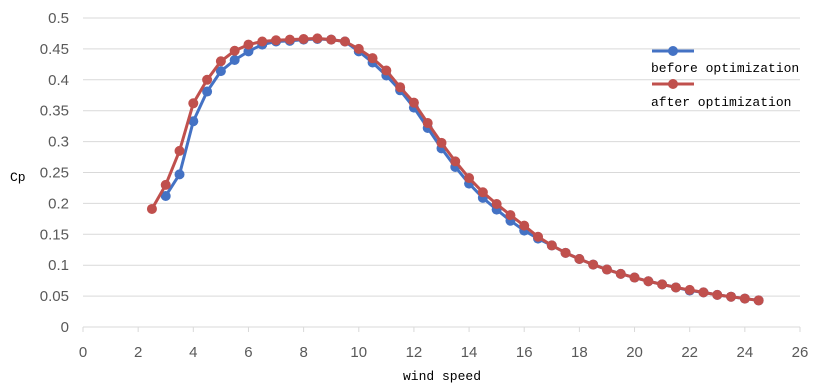  What do you see at coordinates (469, 352) in the screenshot?
I see `x-tick-label: 14` at bounding box center [469, 352].